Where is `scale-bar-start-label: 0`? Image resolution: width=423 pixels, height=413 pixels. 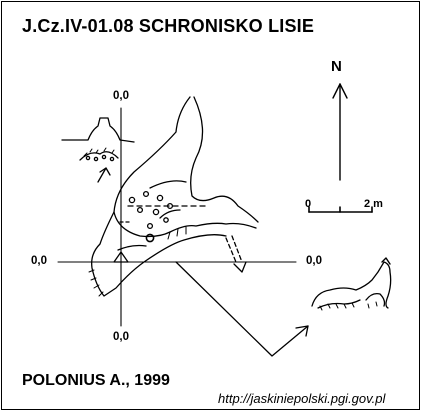
scale-bar-start-label: 0 is located at coordinates (308, 204).